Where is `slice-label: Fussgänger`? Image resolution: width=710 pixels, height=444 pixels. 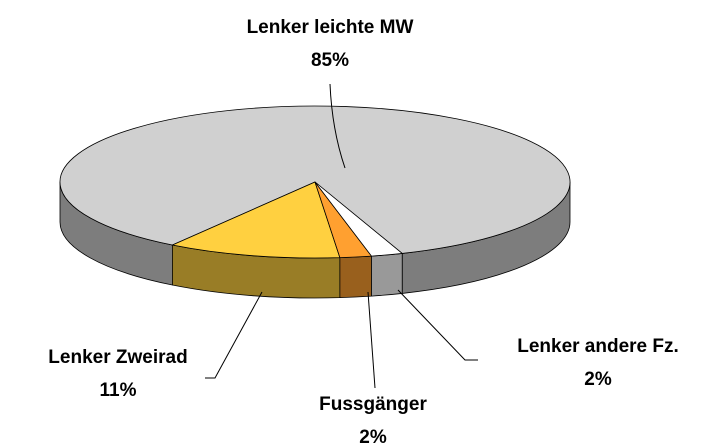
slice-label: Fussgänger is located at coordinates (373, 404).